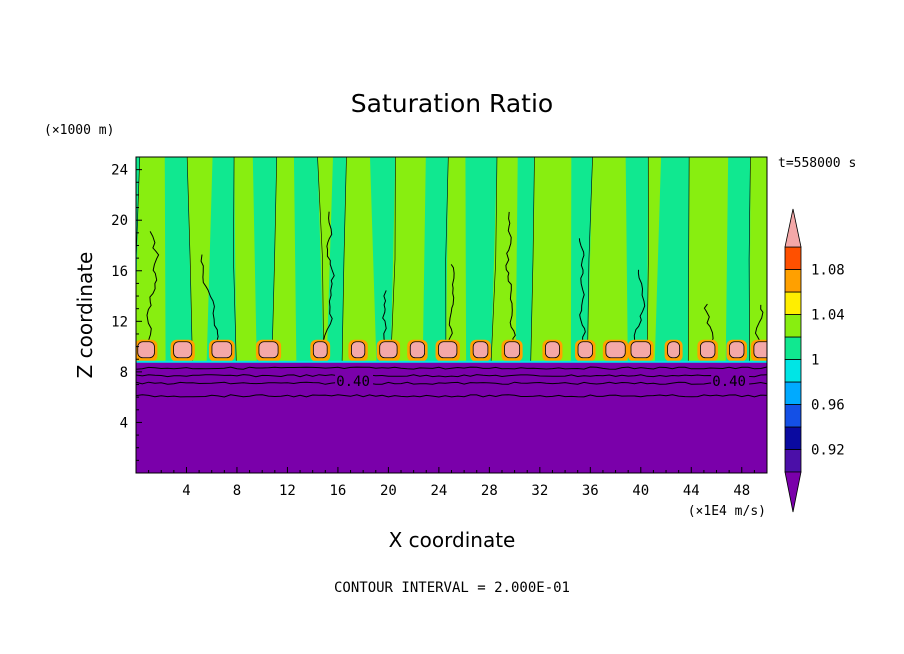 The image size is (904, 654). I want to click on colorbar-tick-label: 1.04, so click(828, 316).